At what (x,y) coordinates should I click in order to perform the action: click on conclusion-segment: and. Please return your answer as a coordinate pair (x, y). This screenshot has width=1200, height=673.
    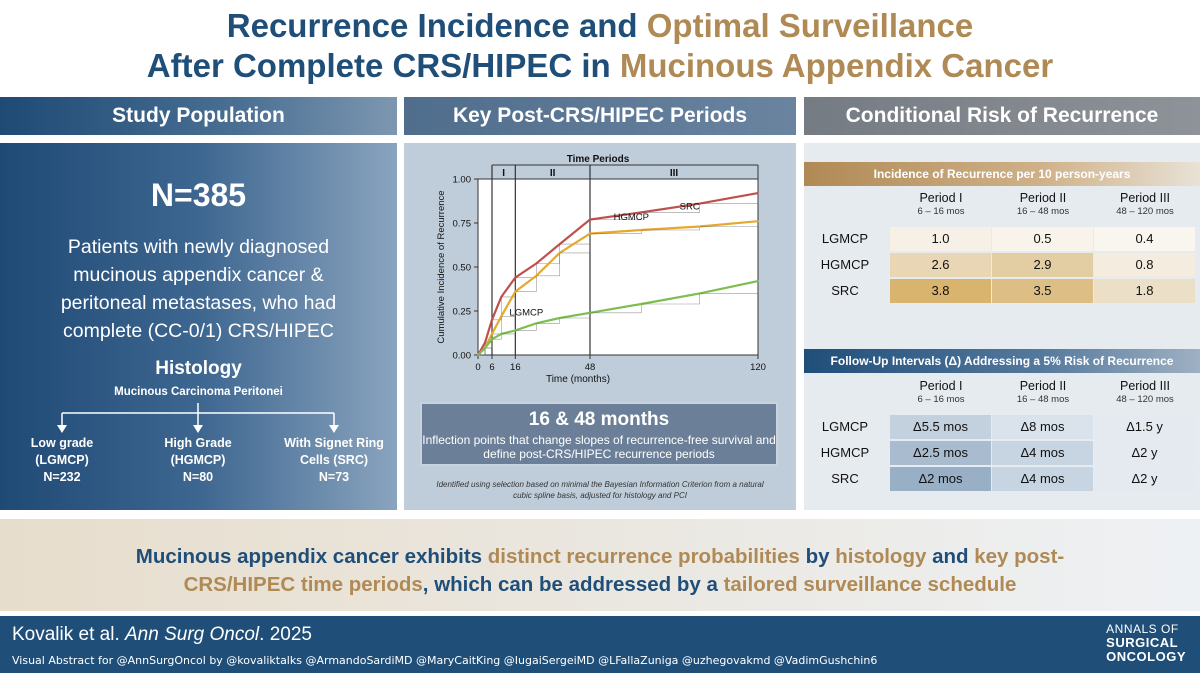
    Looking at the image, I should click on (950, 556).